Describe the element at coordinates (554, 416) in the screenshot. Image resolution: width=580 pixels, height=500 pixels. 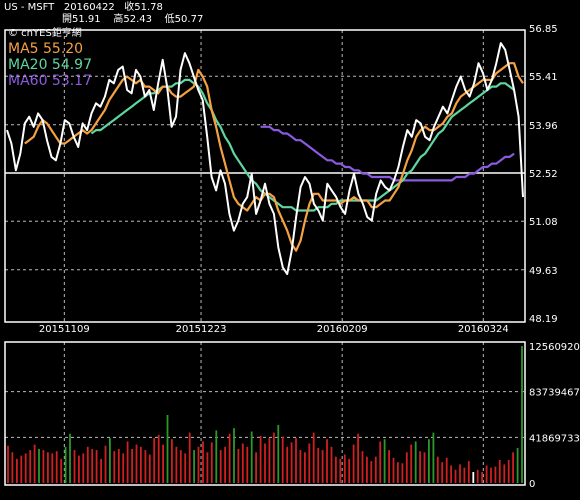
I see `volume-y-axis: 125609200 83739467 41869733 0` at that location.